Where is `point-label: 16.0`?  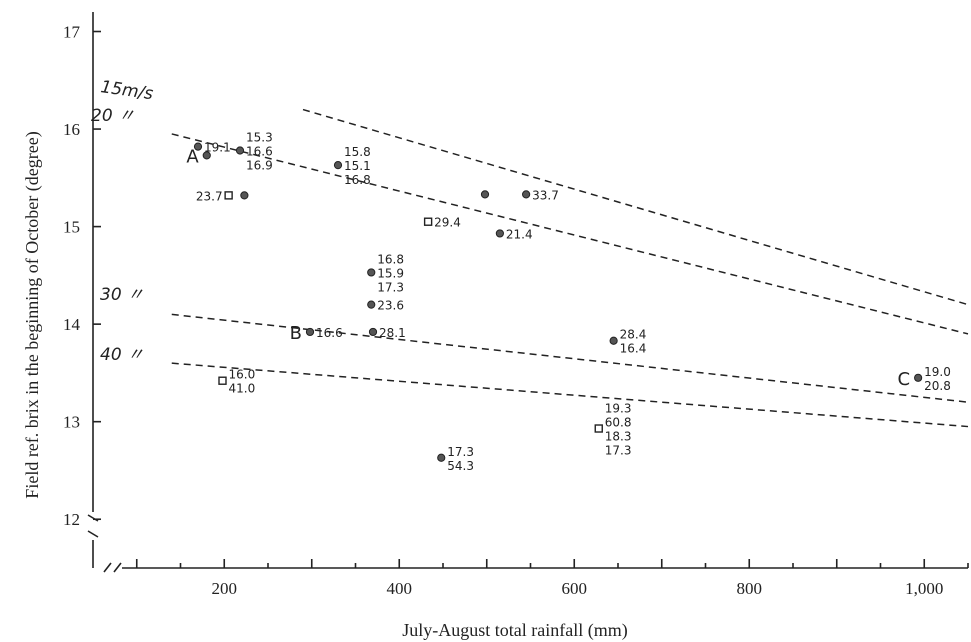
point-label: 16.0 is located at coordinates (242, 375).